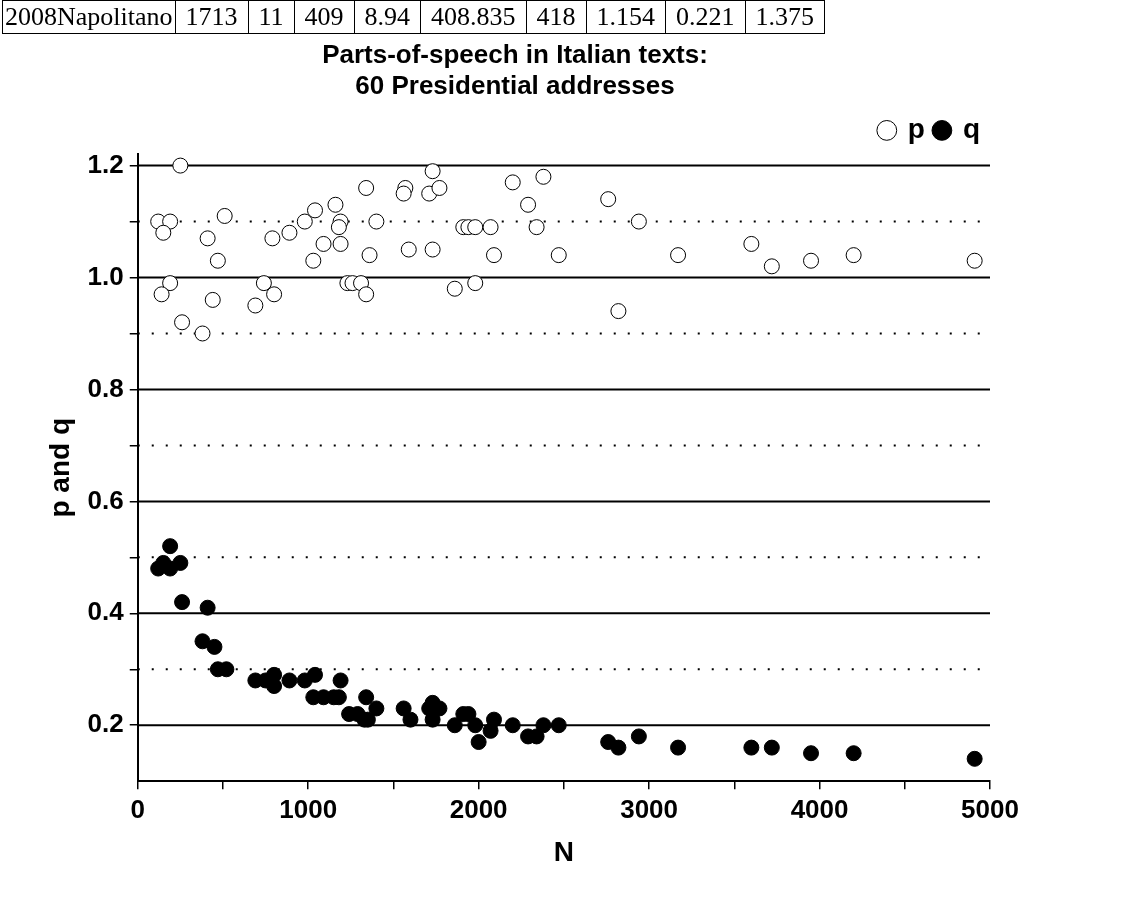 This screenshot has width=1131, height=902. I want to click on legend-label: q, so click(971, 129).